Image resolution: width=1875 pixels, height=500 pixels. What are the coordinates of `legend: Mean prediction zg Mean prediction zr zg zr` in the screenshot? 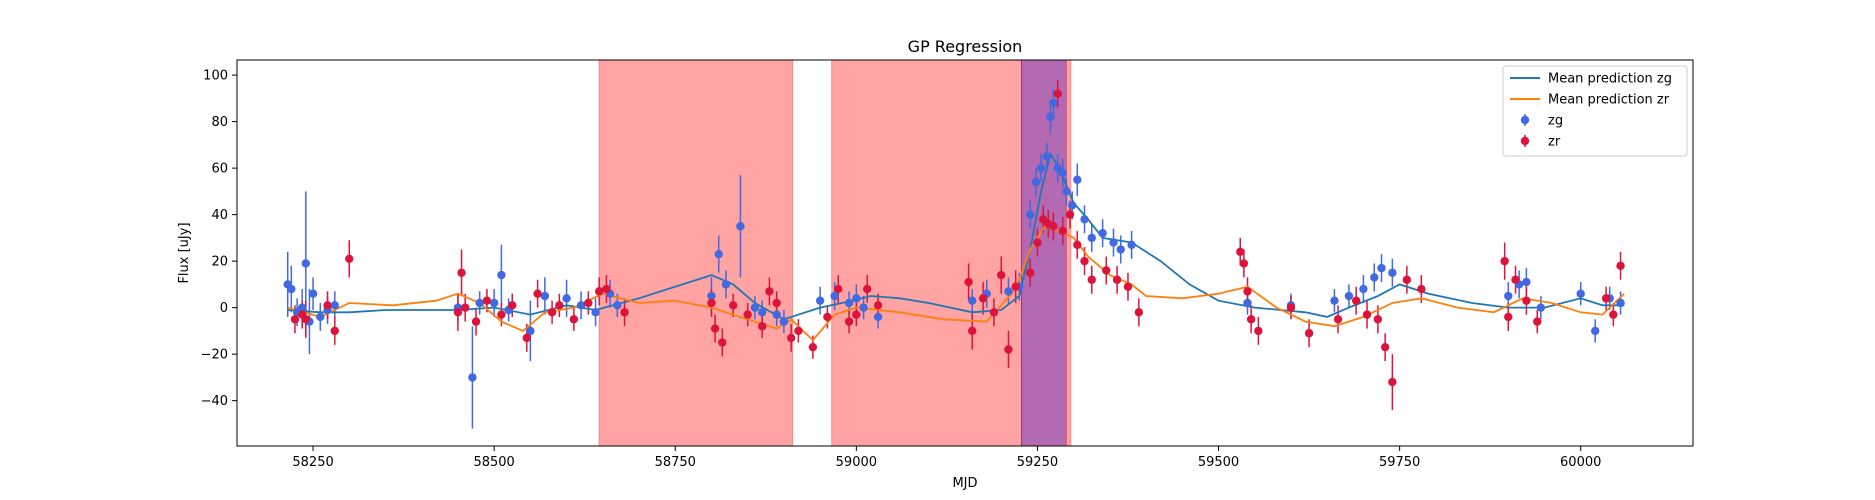 It's located at (1595, 111).